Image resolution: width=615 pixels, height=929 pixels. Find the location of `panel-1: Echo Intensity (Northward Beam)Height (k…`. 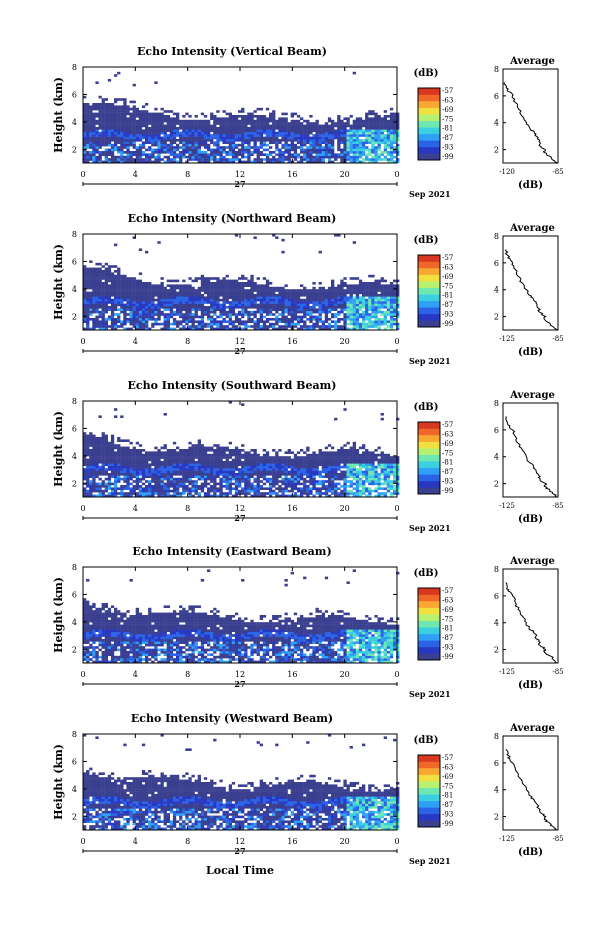

panel-1: Echo Intensity (Northward Beam)Height (k… is located at coordinates (308, 289).